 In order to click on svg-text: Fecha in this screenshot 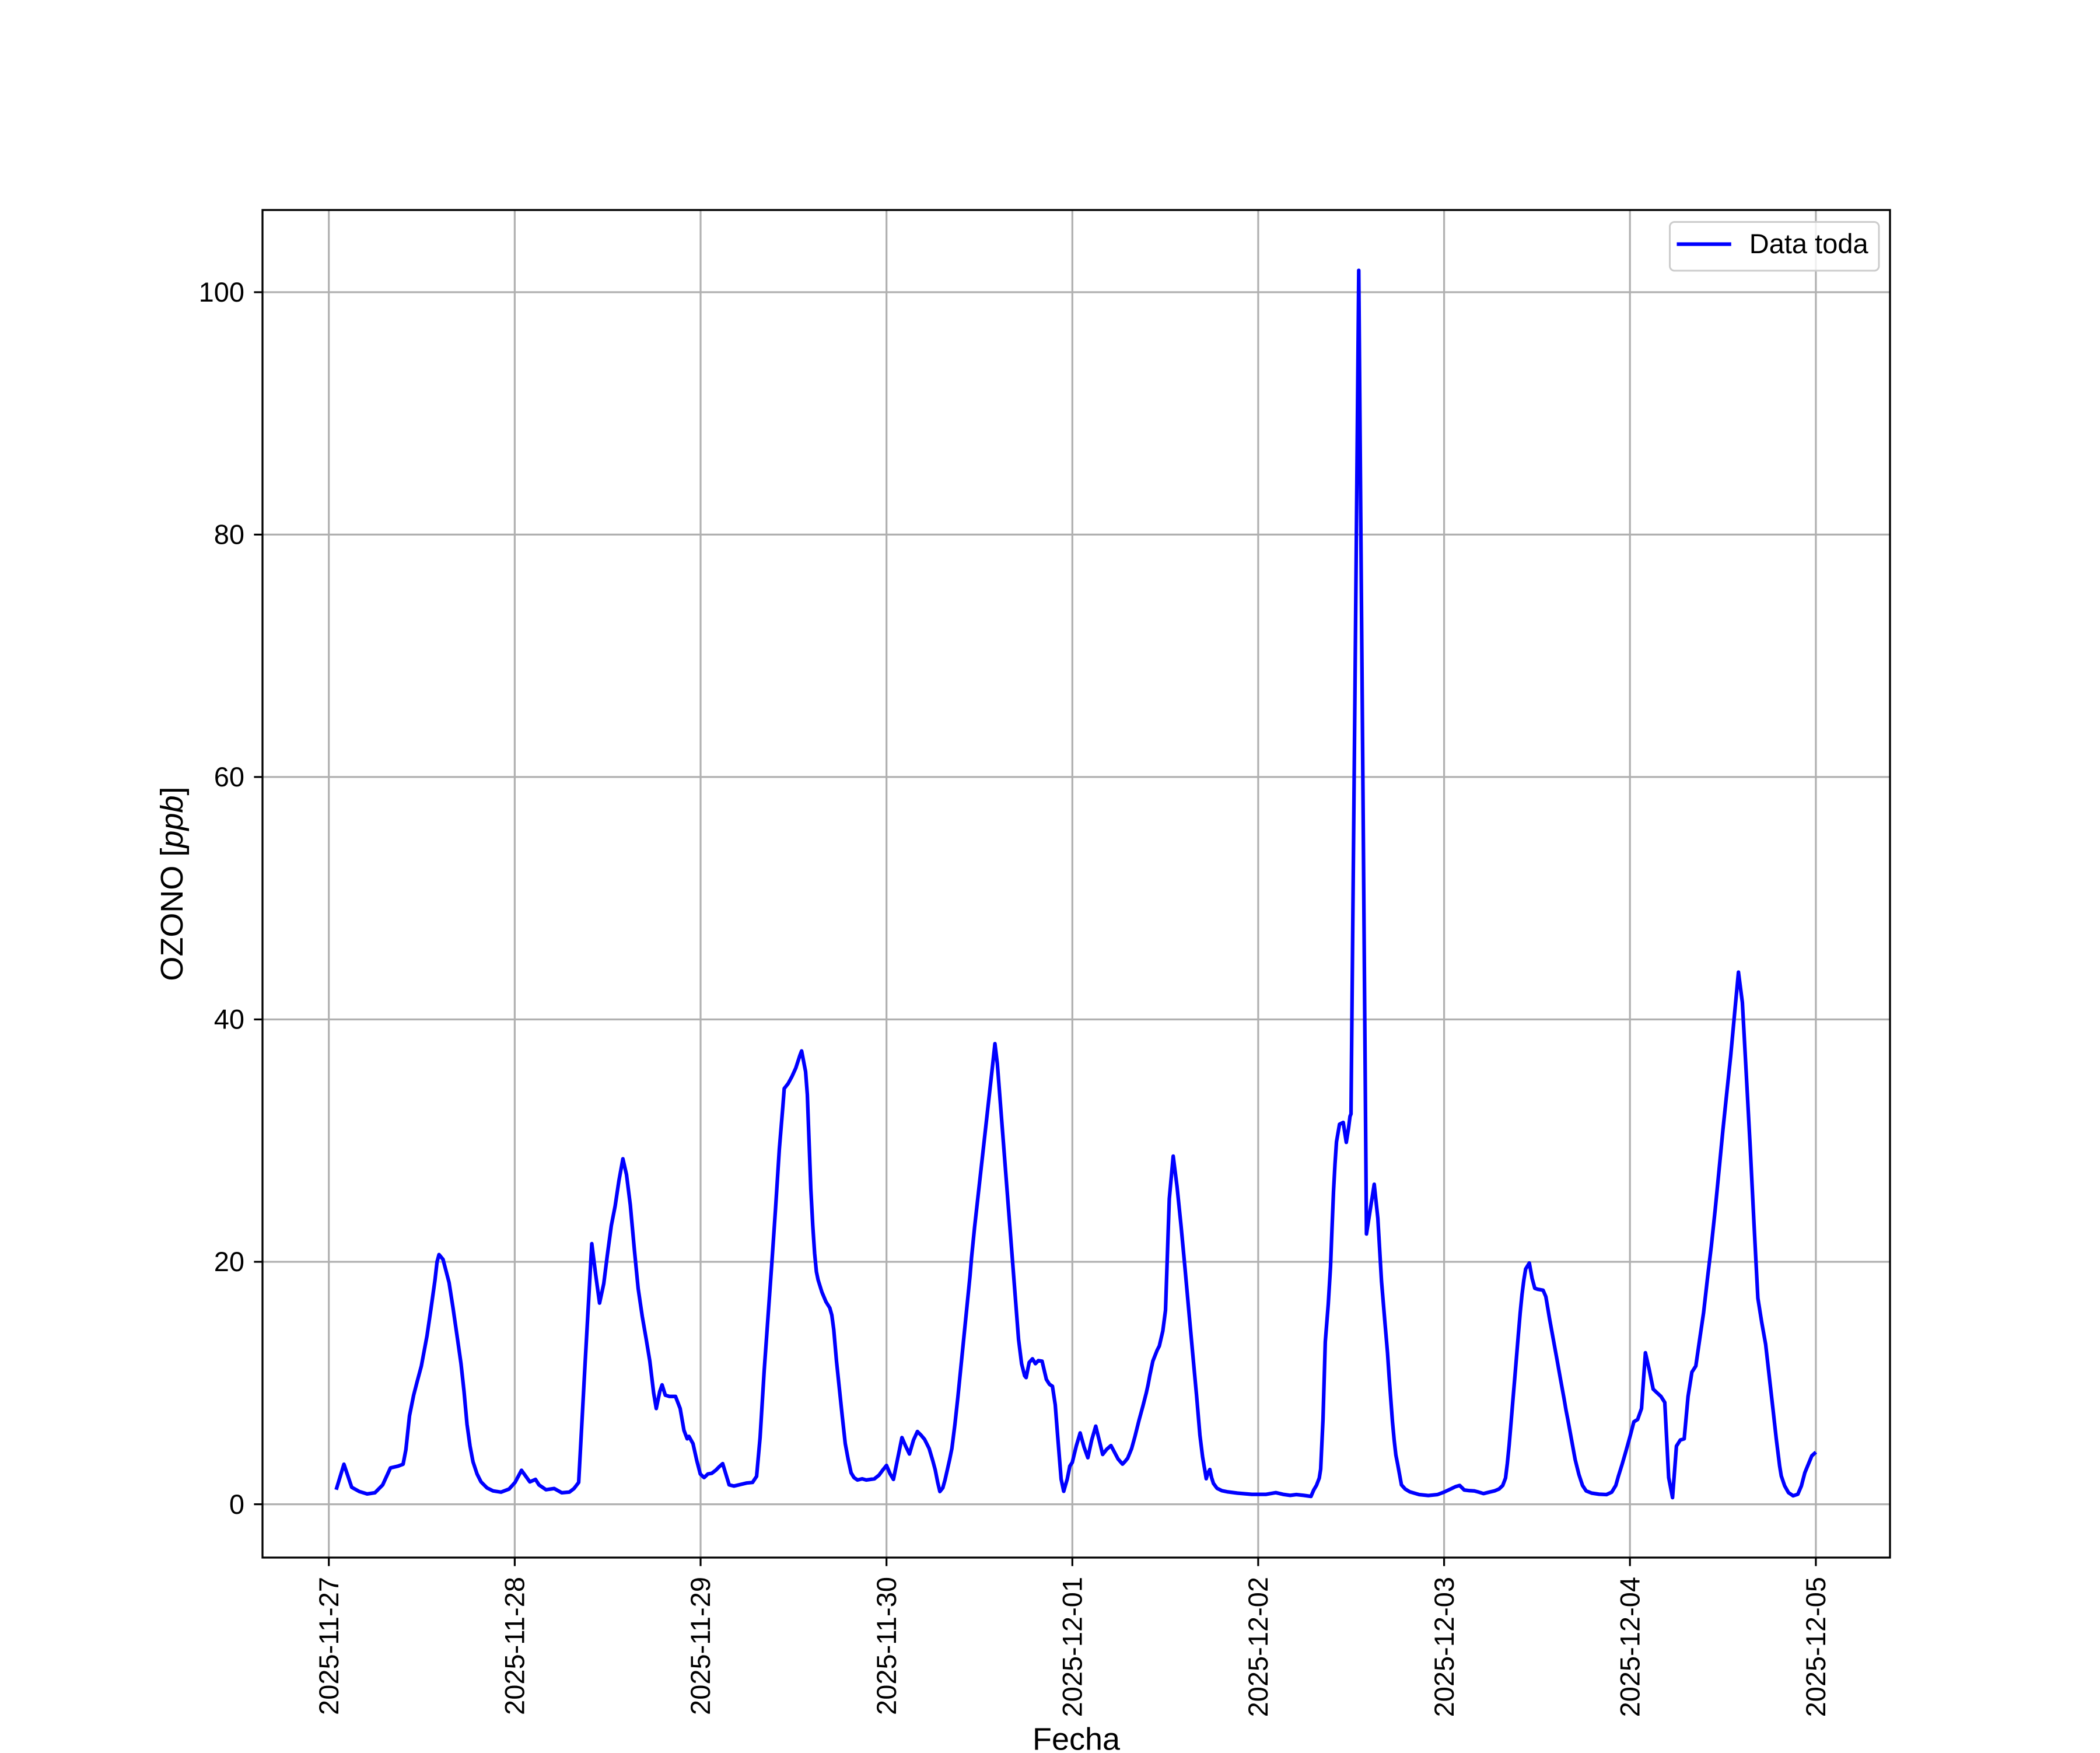, I will do `click(1076, 1736)`.